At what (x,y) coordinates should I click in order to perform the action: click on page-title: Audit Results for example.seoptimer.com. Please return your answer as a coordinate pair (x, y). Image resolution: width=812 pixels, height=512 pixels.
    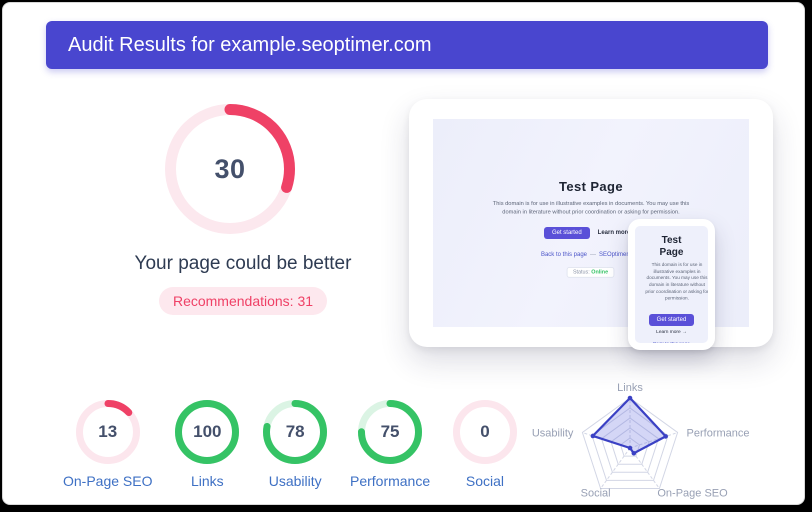
    Looking at the image, I should click on (250, 44).